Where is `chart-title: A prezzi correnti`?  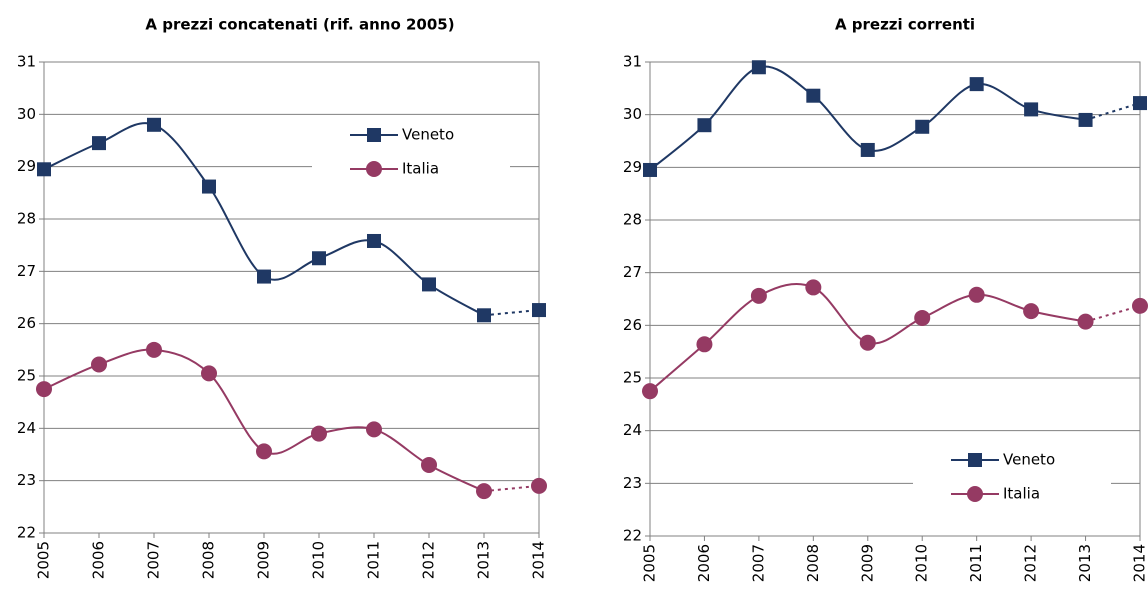
chart-title: A prezzi correnti is located at coordinates (905, 25).